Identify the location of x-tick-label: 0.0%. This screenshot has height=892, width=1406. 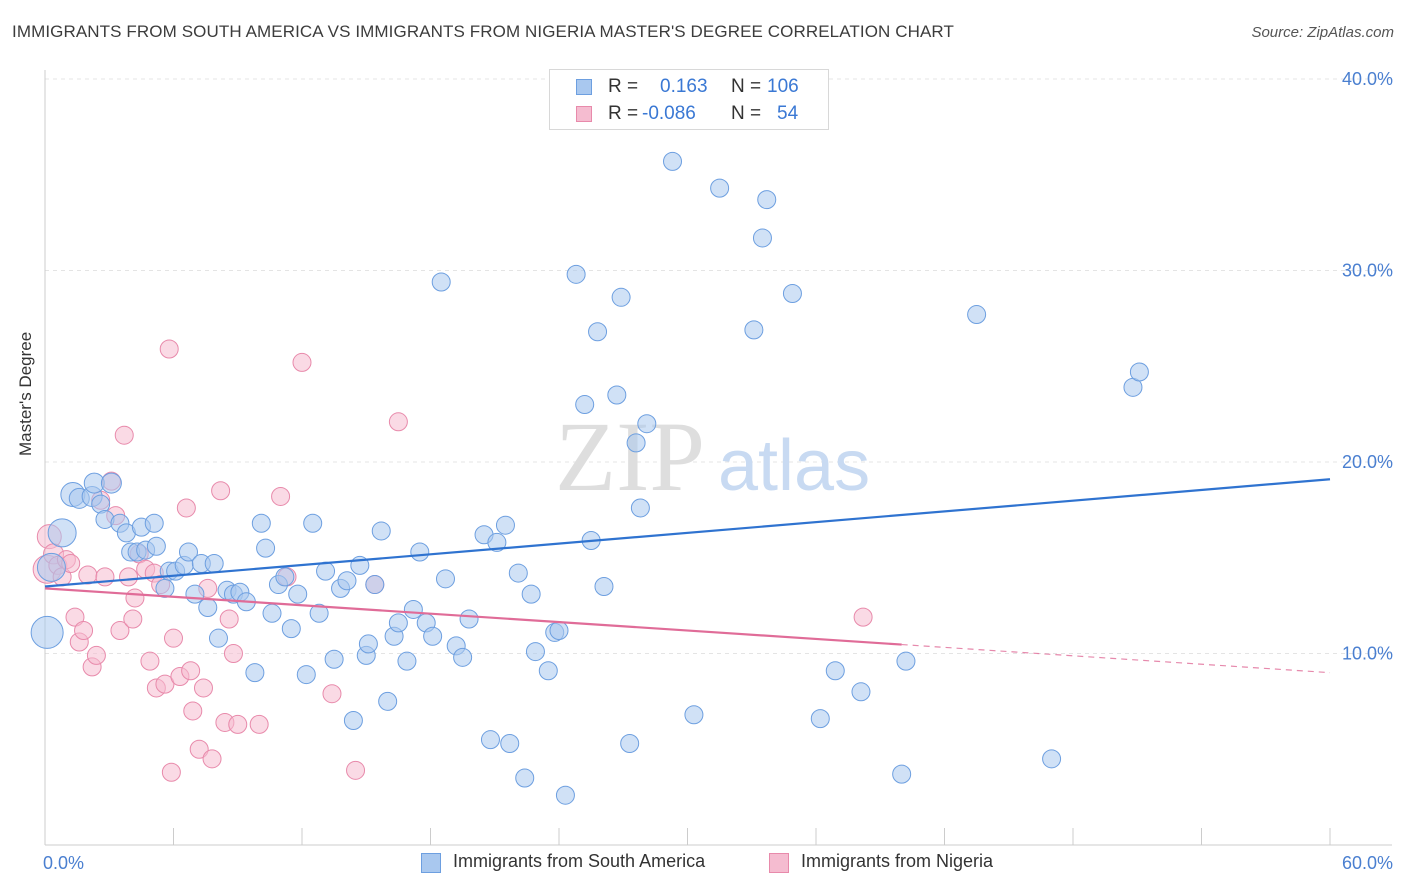
(63, 863).